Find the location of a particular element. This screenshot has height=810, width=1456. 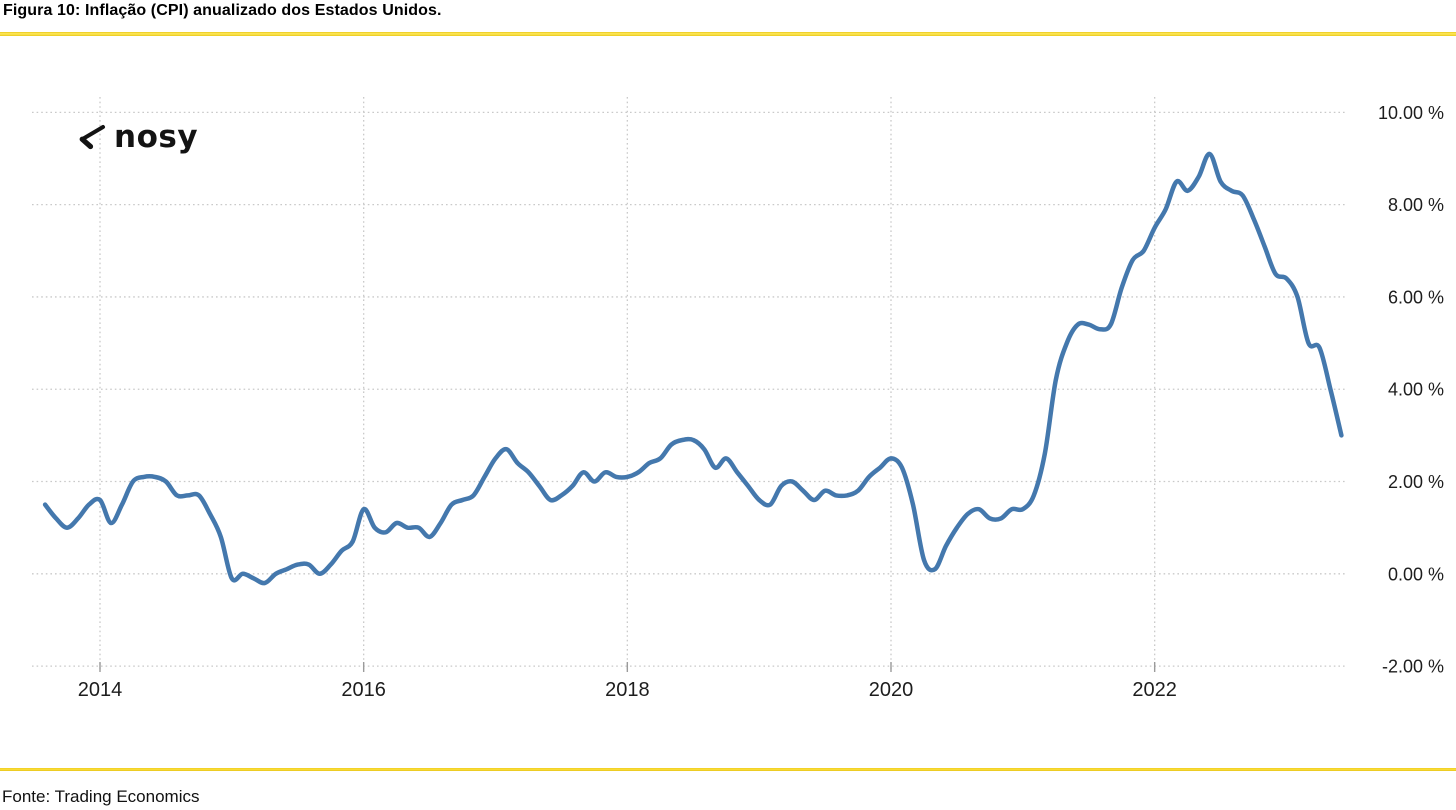

nosy-arrow-icon is located at coordinates (91, 137).